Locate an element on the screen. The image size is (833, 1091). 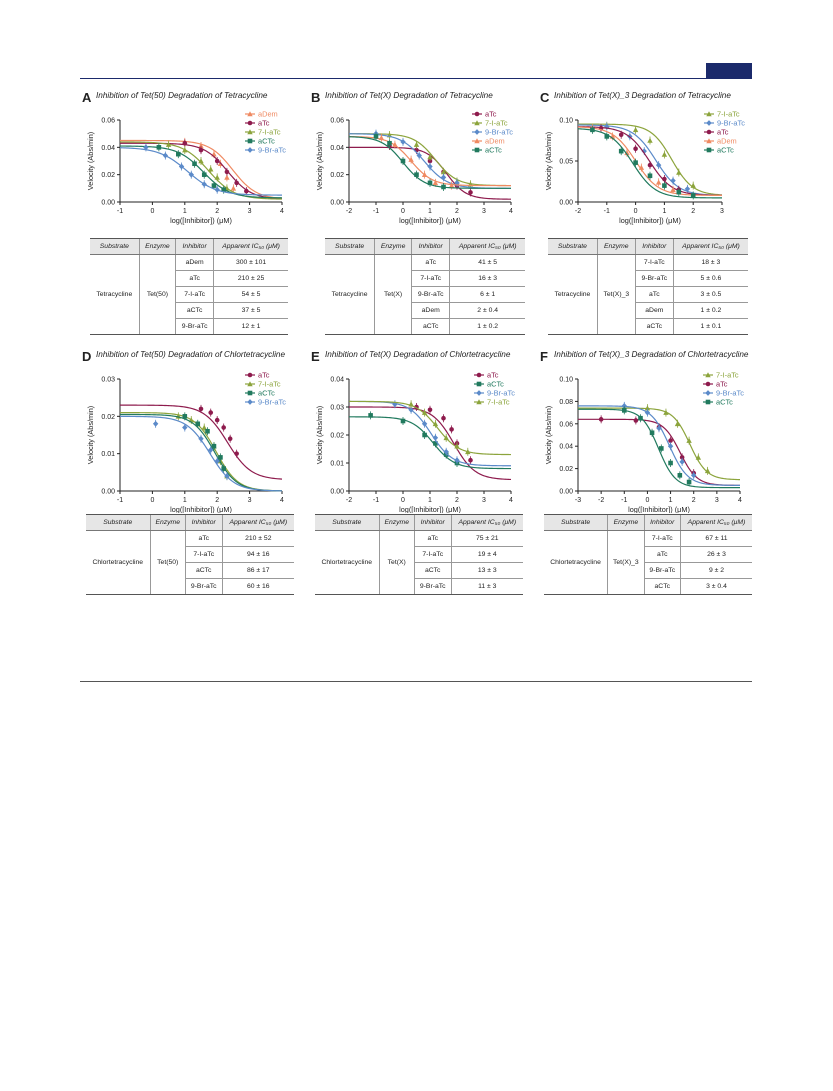
table-header: Enzyme is located at coordinates (393, 246).